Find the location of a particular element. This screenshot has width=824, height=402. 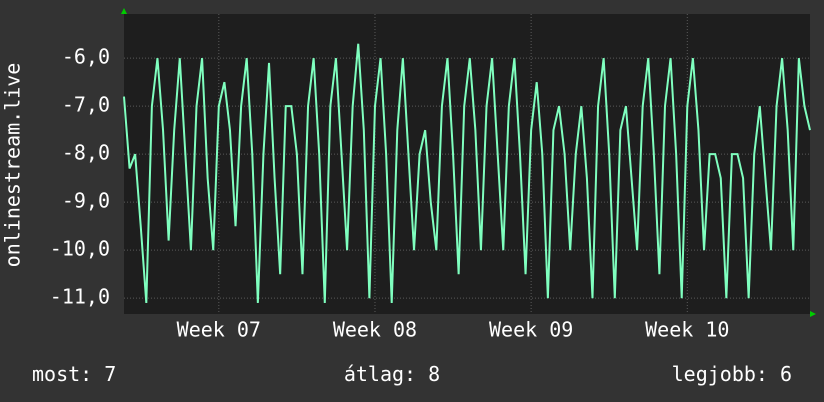

x-tick-label: Week 08 is located at coordinates (375, 330).